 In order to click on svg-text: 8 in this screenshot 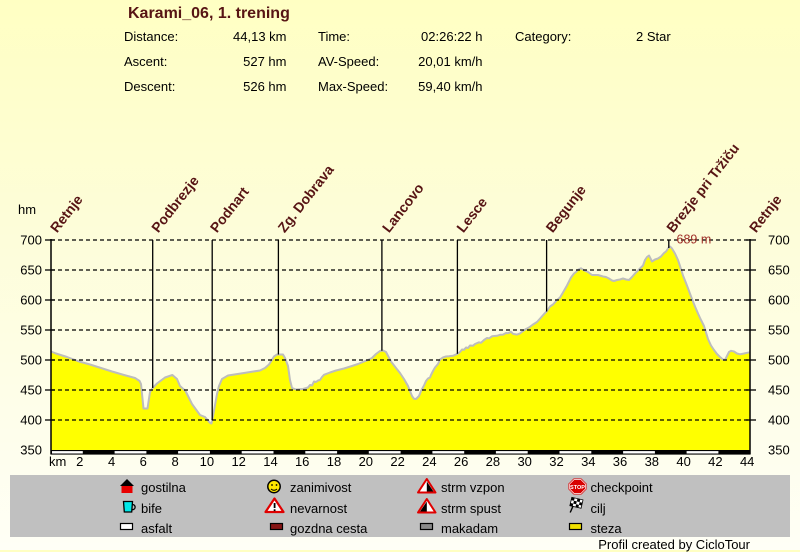, I will do `click(174, 461)`.